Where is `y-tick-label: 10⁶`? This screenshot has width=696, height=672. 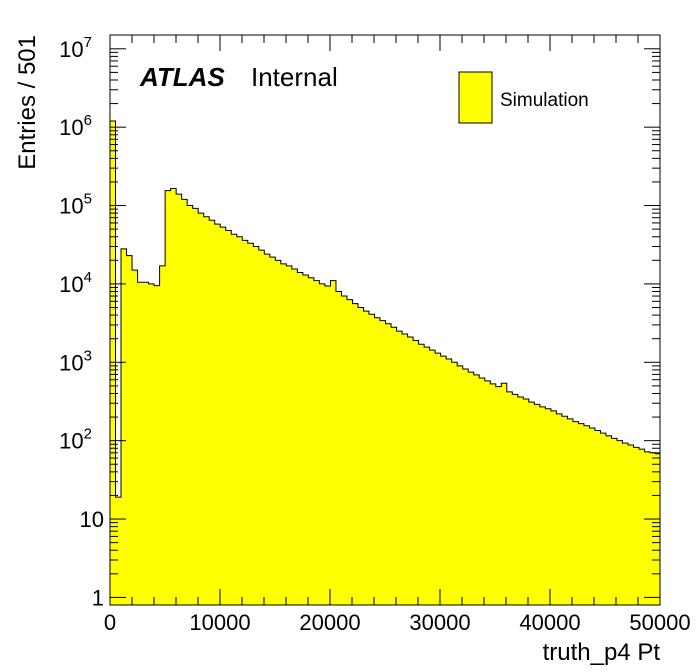
y-tick-label: 10⁶ is located at coordinates (75, 126).